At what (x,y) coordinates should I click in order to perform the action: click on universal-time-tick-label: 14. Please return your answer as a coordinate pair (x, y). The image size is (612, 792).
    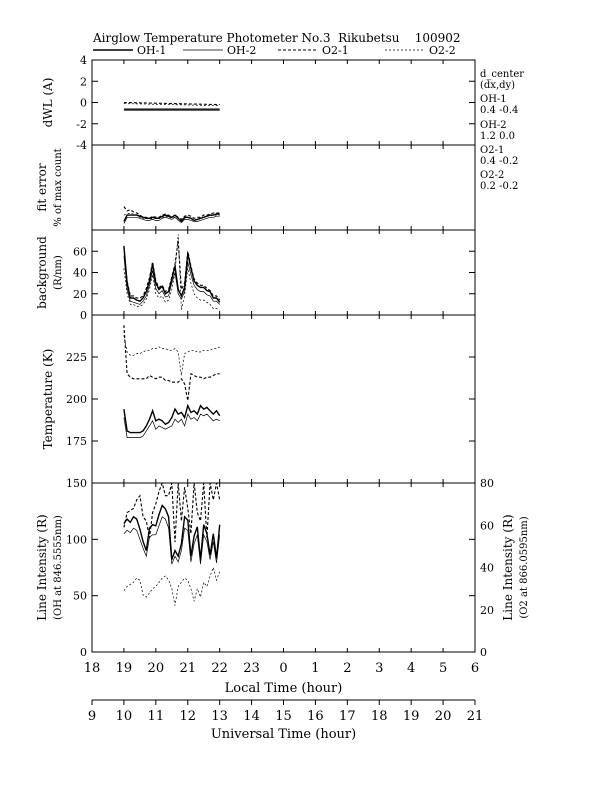
    Looking at the image, I should click on (251, 716).